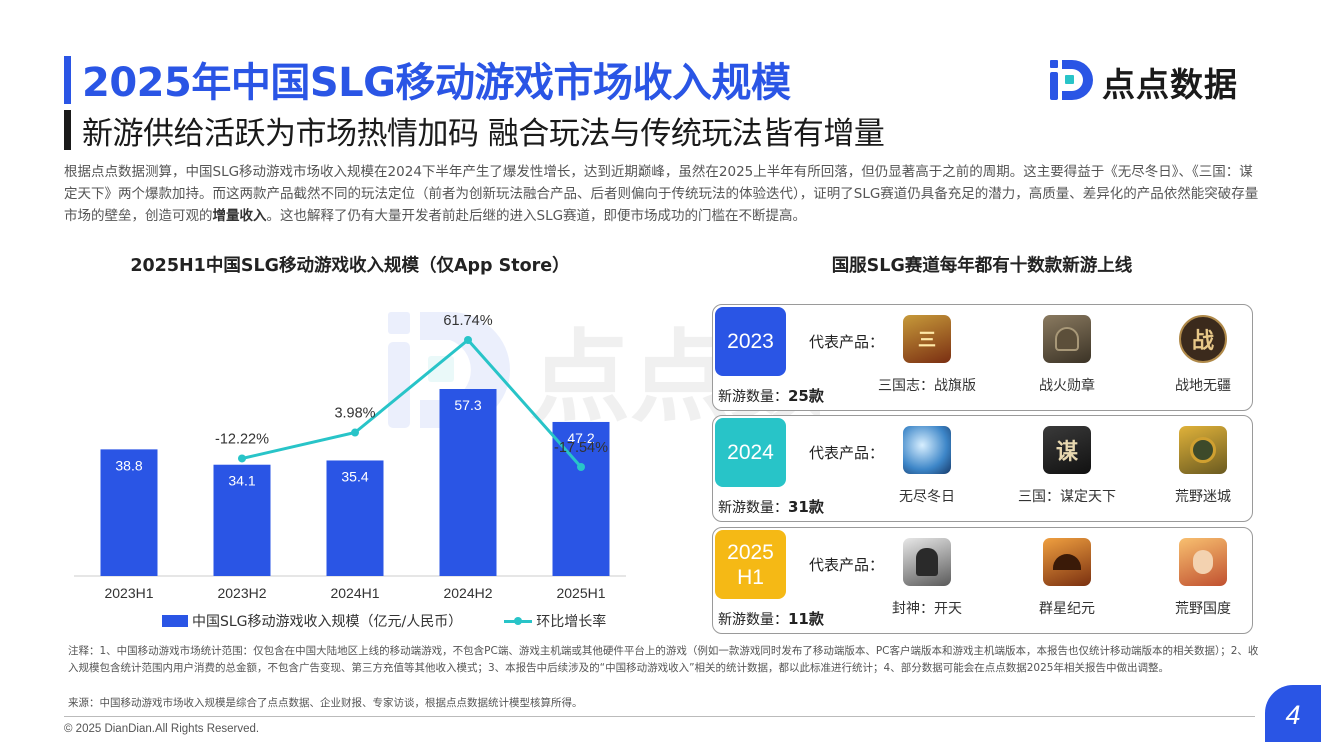  What do you see at coordinates (1203, 339) in the screenshot?
I see `war-glyph-icon: 战` at bounding box center [1203, 339].